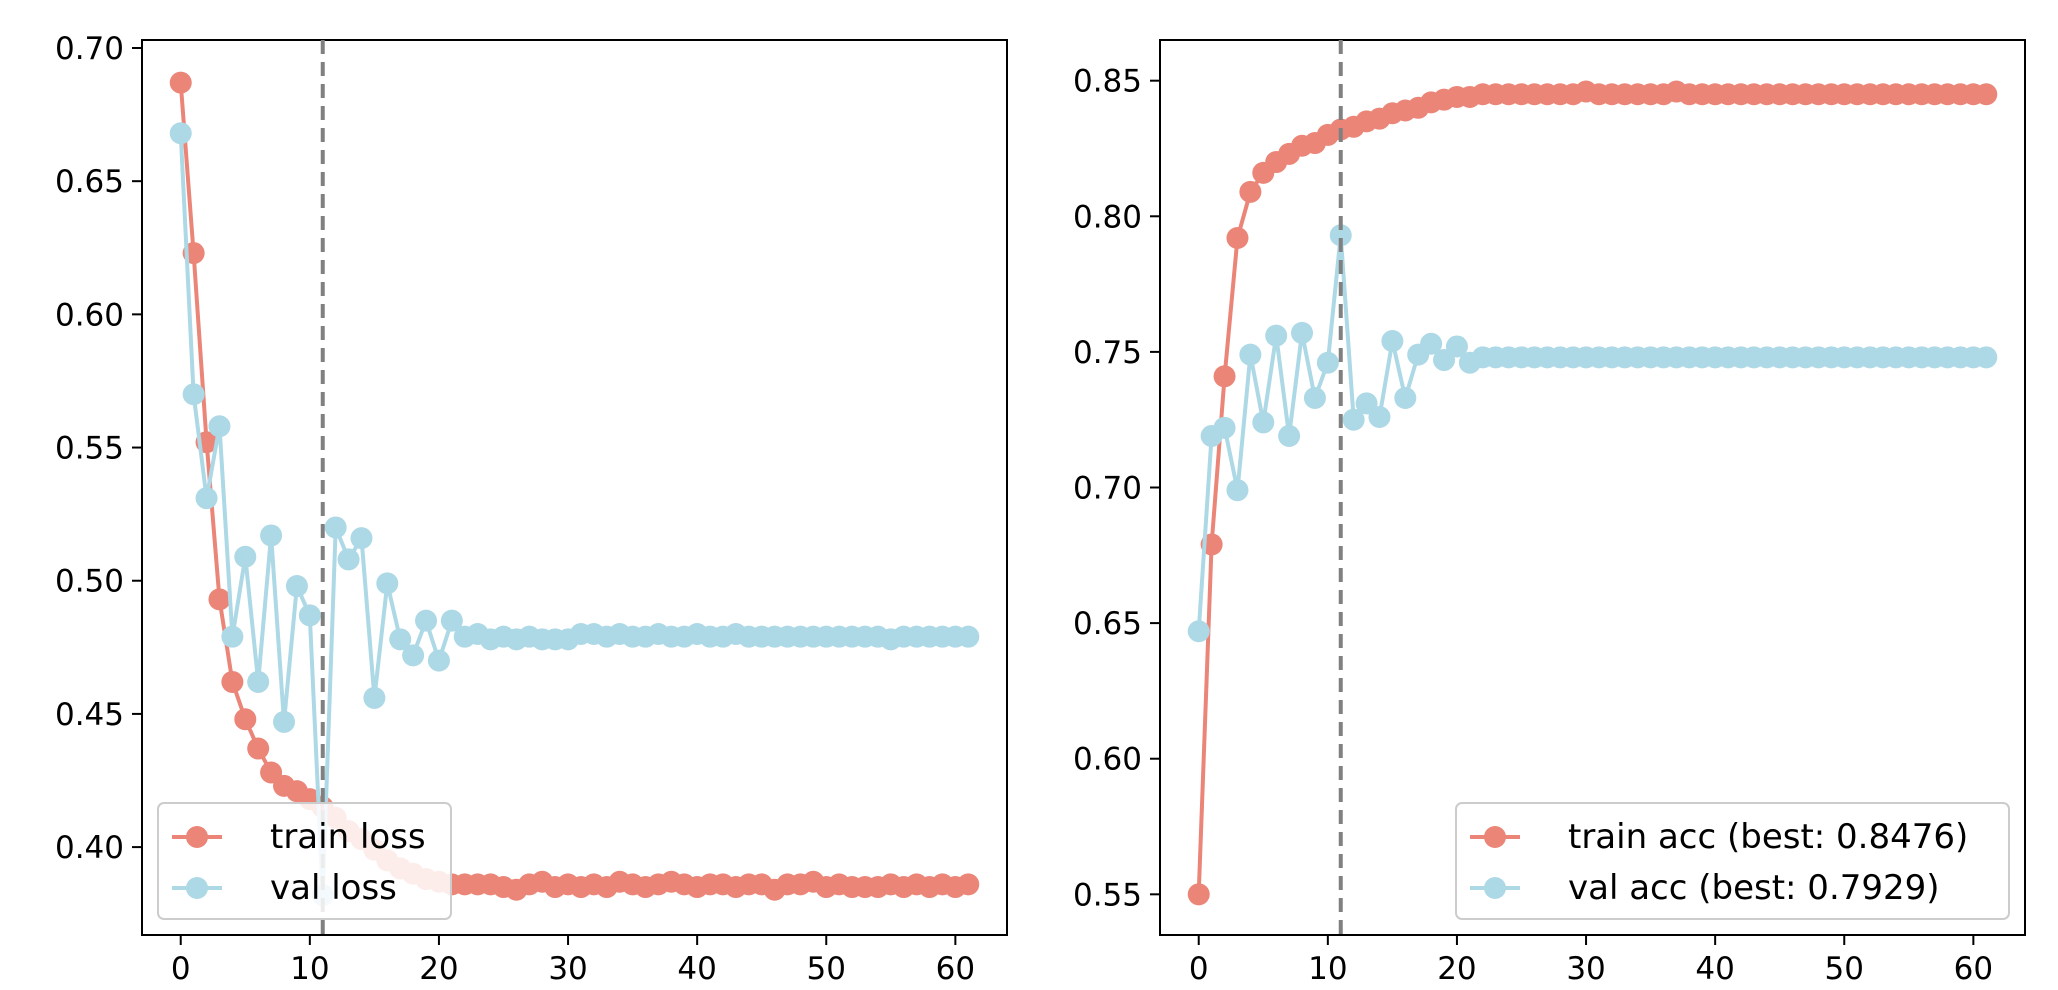  I want to click on loss-legend-label: train loss, so click(348, 837).